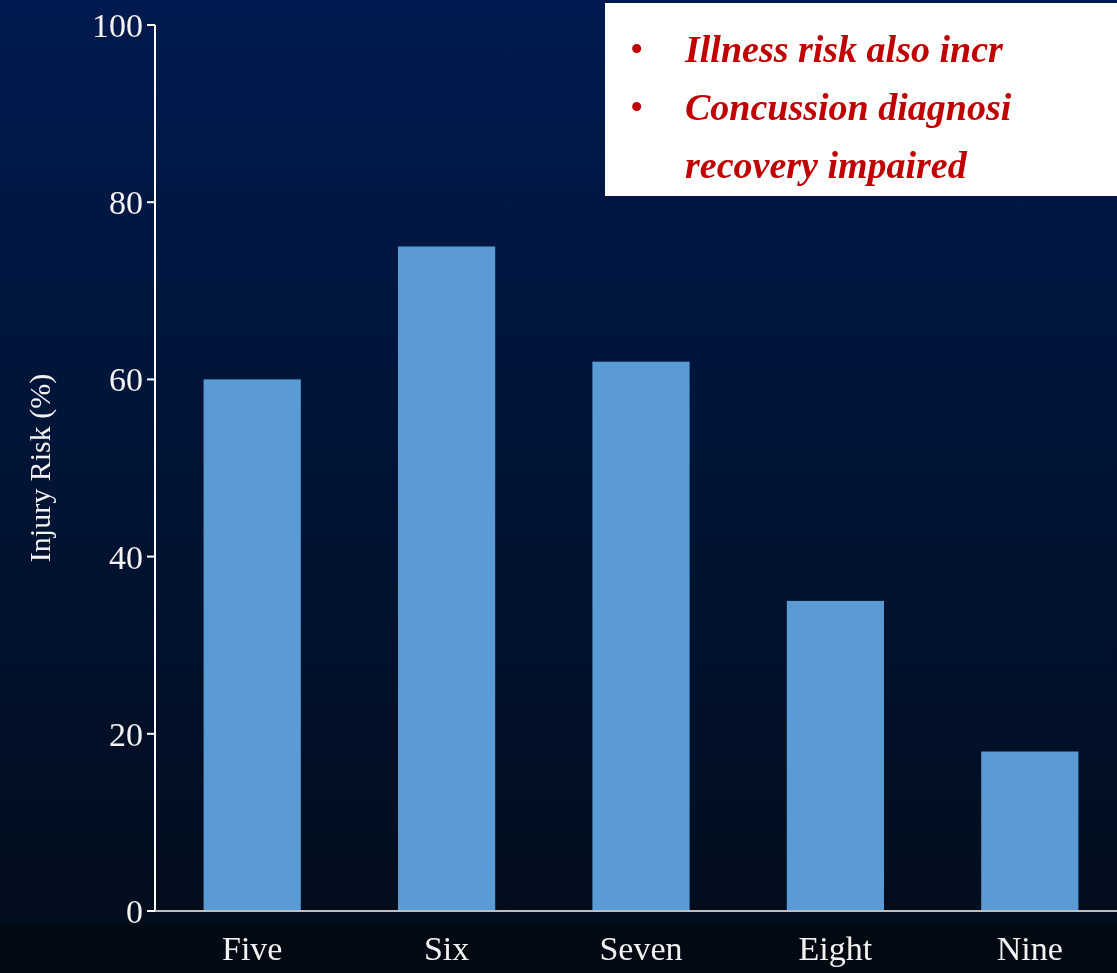  I want to click on annotation: • Illness risk also incr, so click(817, 49).